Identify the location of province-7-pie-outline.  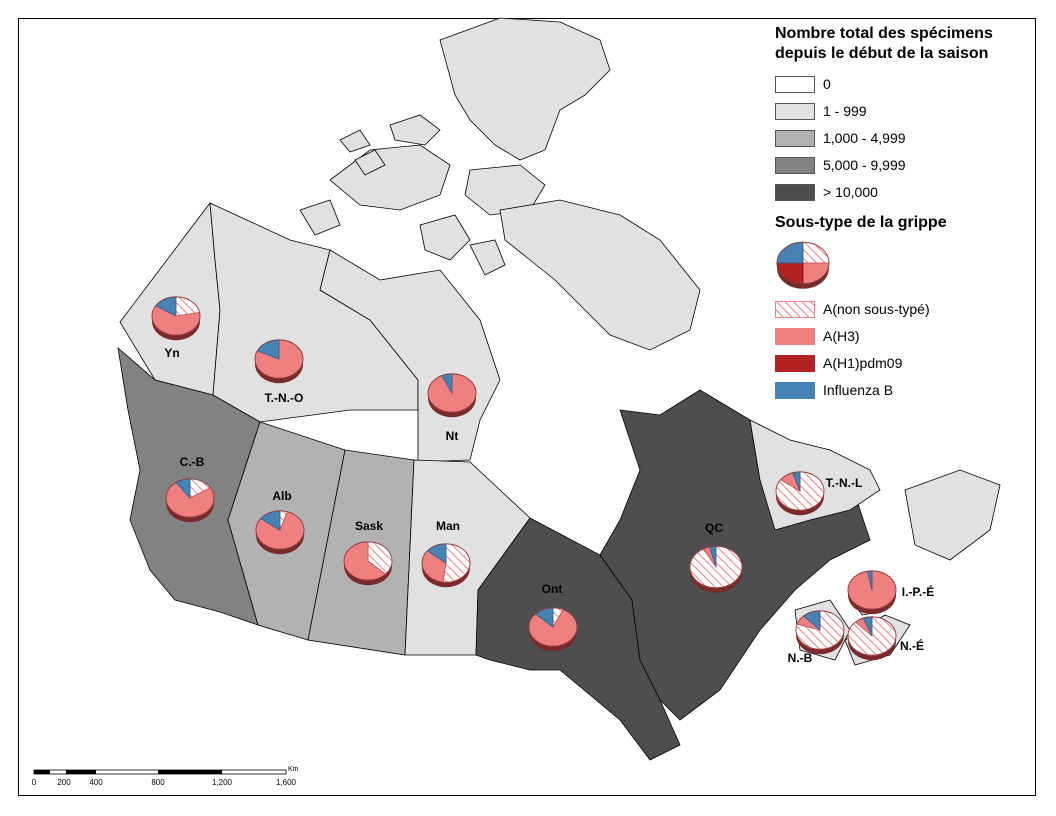
(553, 627).